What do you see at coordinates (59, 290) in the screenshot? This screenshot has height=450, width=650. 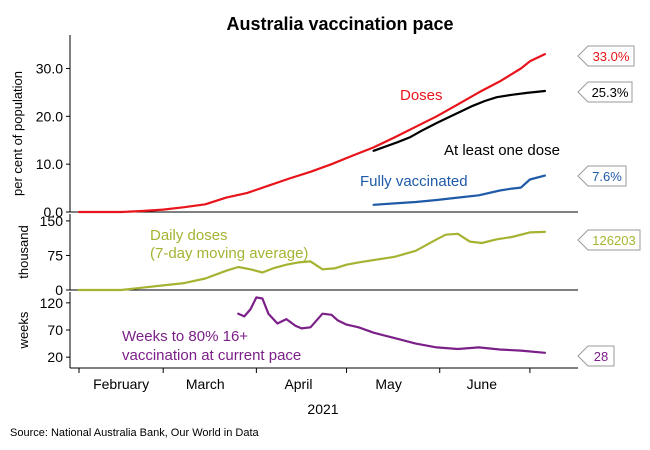 I see `y-tick-label: 0` at bounding box center [59, 290].